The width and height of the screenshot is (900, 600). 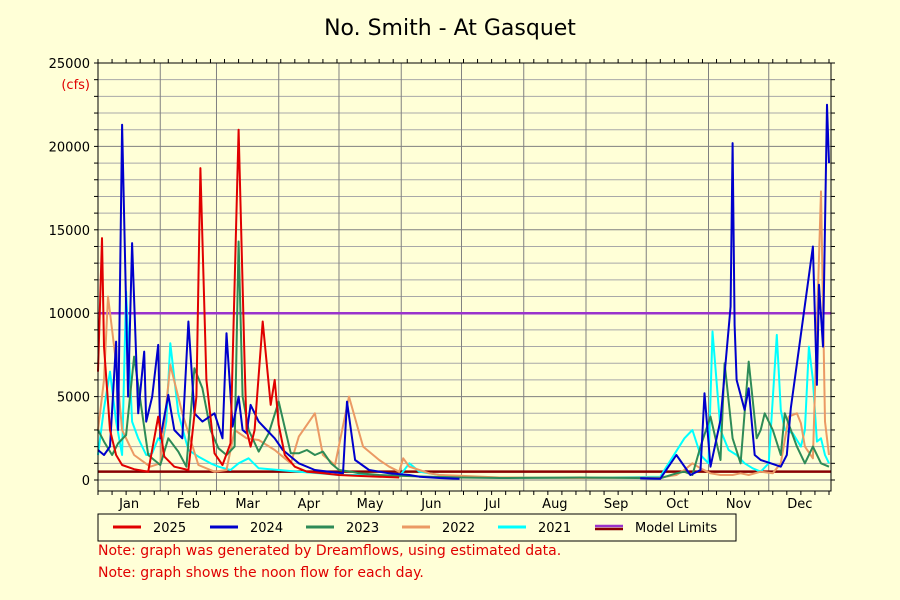 I want to click on legend: 2025 2024 2023 2022 2021 Model Limits, so click(x=417, y=527).